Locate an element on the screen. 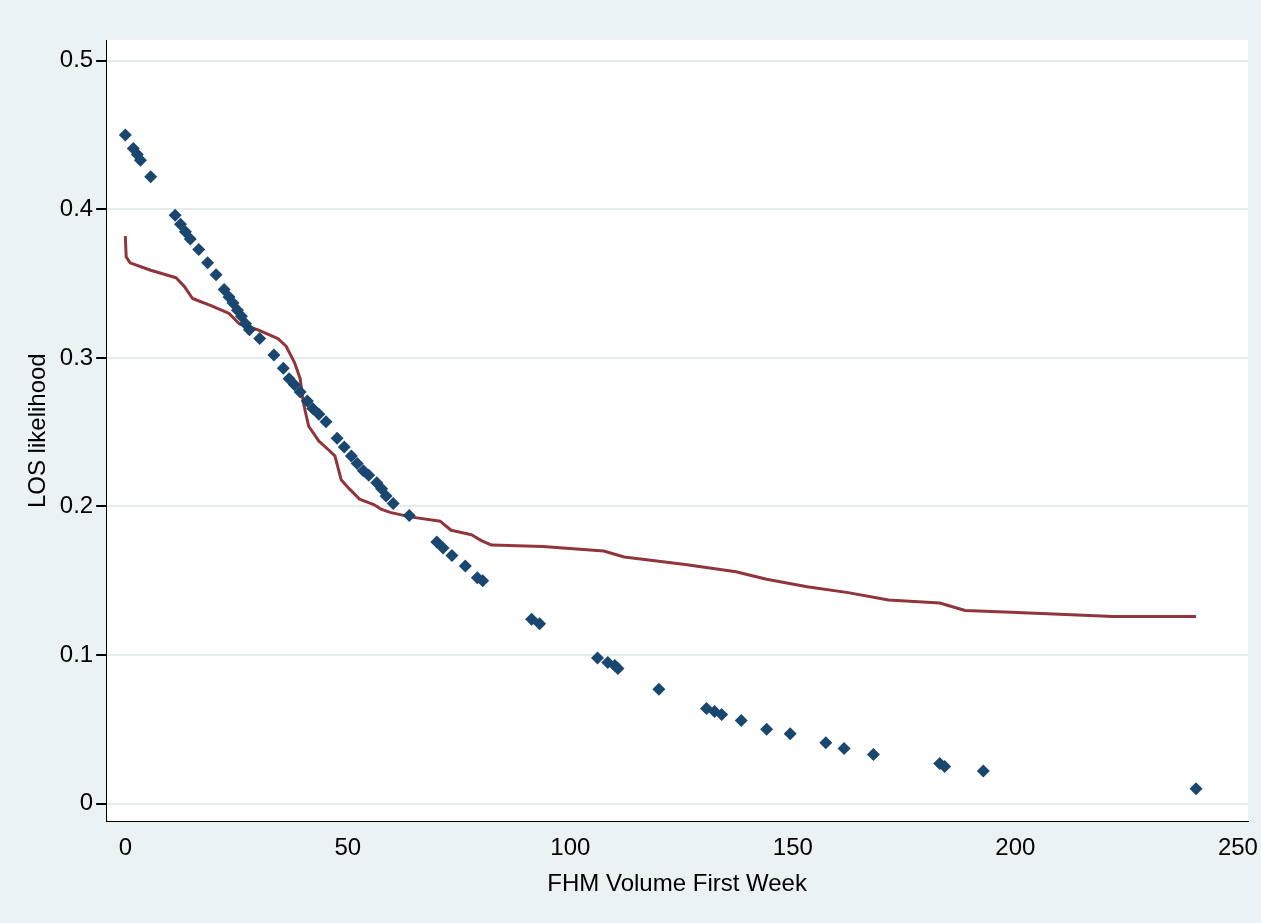  y-tick-label: 0.2 is located at coordinates (76, 505).